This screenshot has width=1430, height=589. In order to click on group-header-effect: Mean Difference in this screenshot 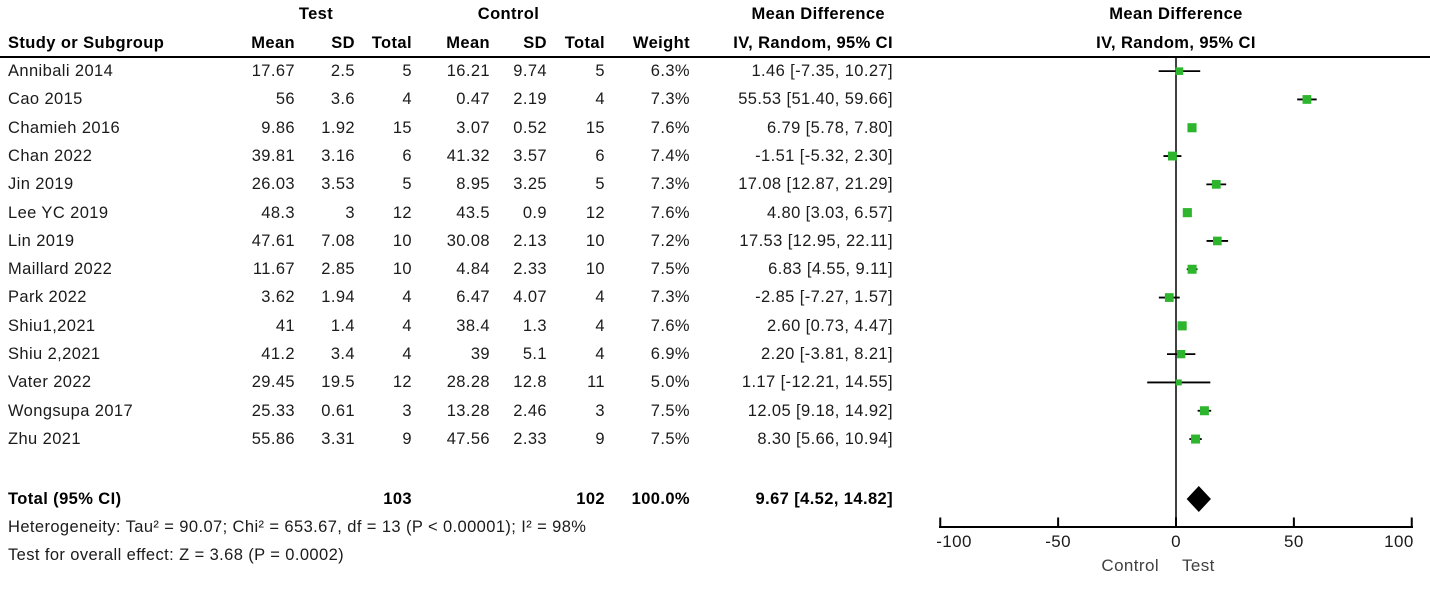, I will do `click(818, 14)`.